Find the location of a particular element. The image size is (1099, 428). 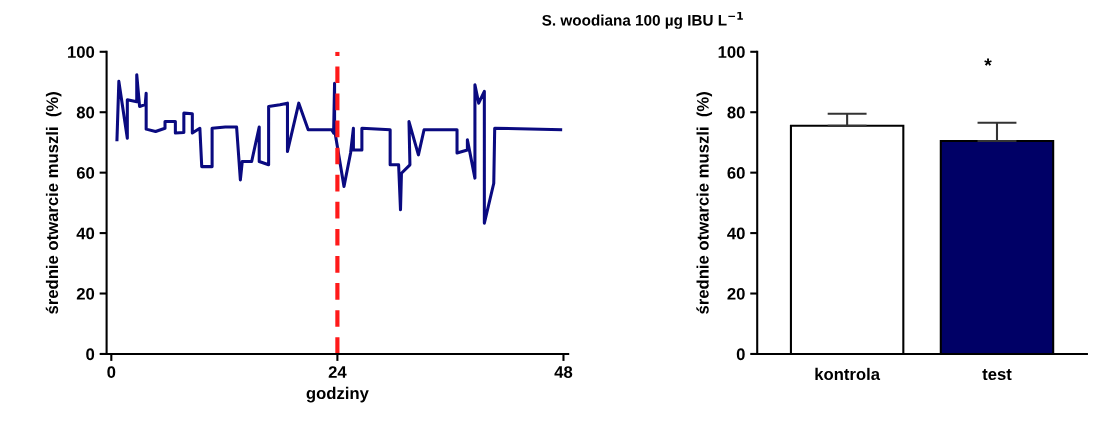

x-tick-label: 24 is located at coordinates (337, 372).